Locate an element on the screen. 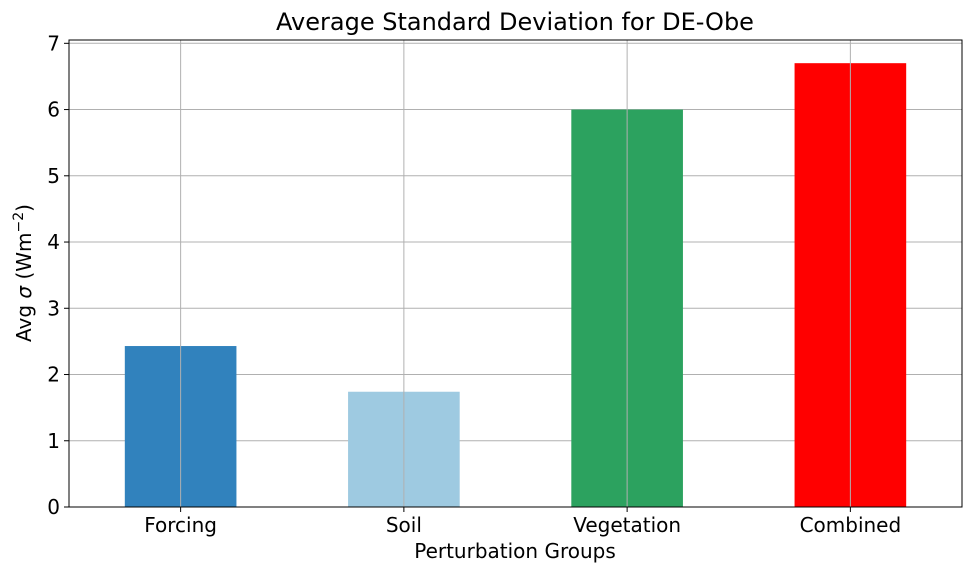 This screenshot has height=572, width=971. y-axis-ticks: 0 1 2 3 4 5 6 7 is located at coordinates (58, 275).